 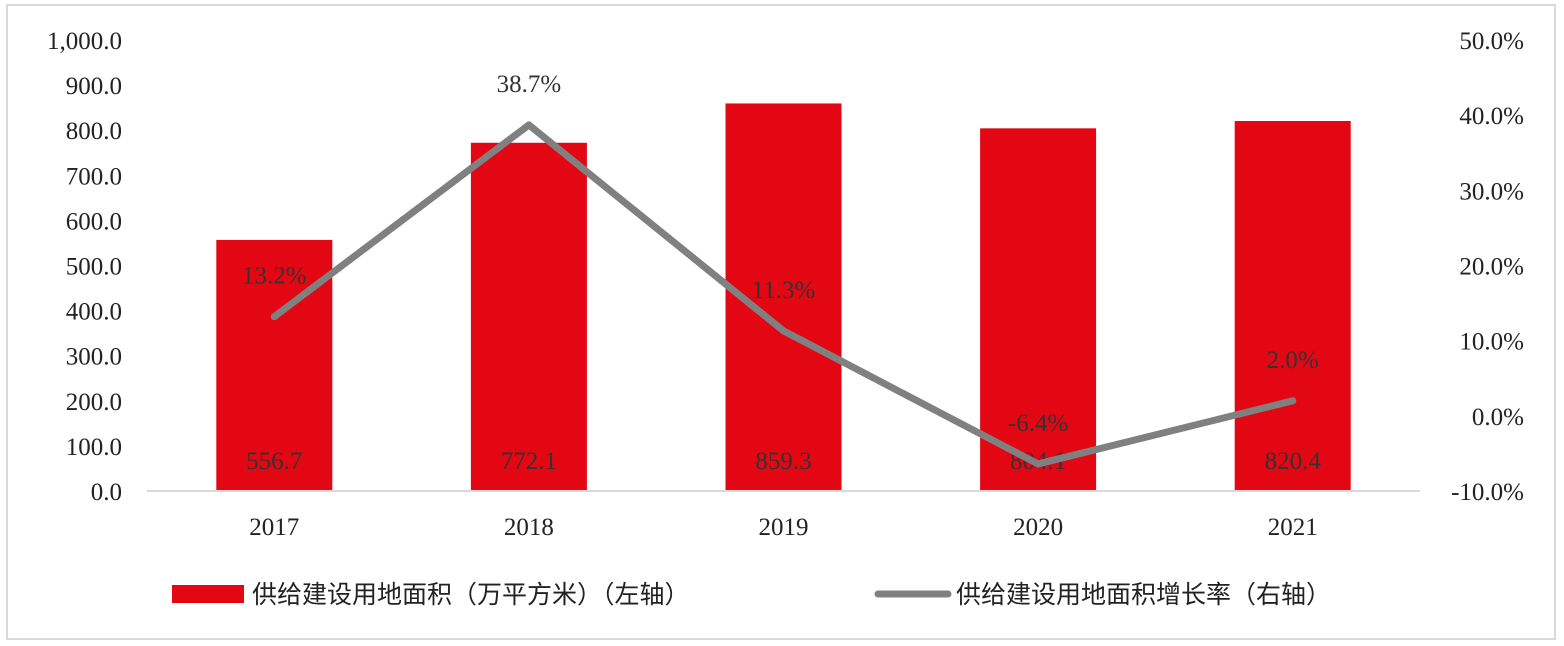 What do you see at coordinates (529, 461) in the screenshot?
I see `bar-data-label: 772.1` at bounding box center [529, 461].